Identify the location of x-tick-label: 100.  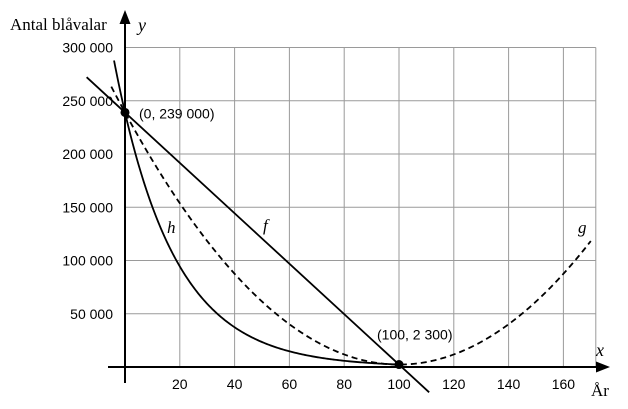
(399, 384).